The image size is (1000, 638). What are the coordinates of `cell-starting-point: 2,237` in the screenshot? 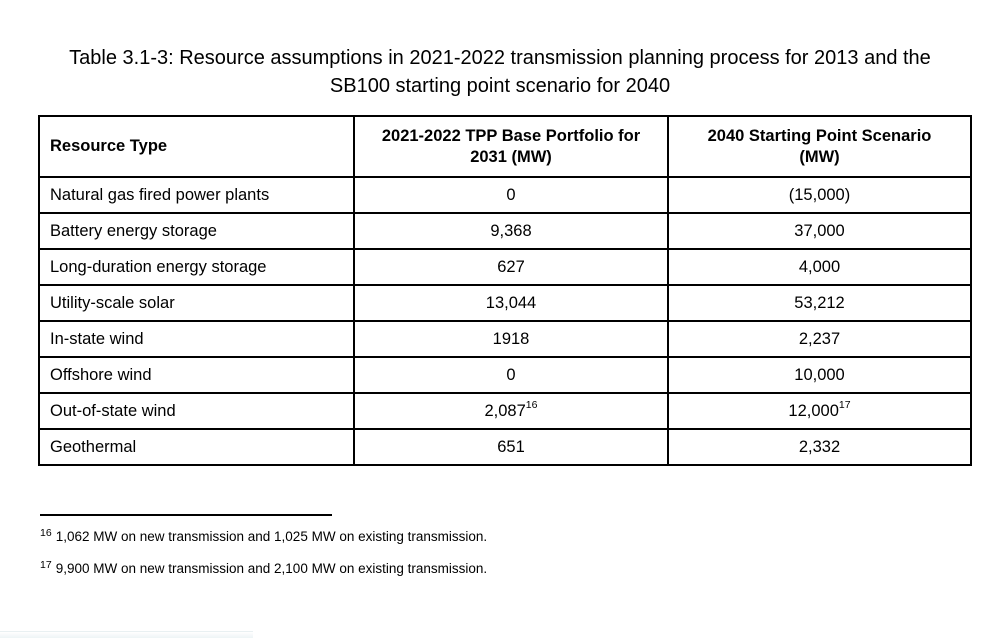 It's located at (819, 339).